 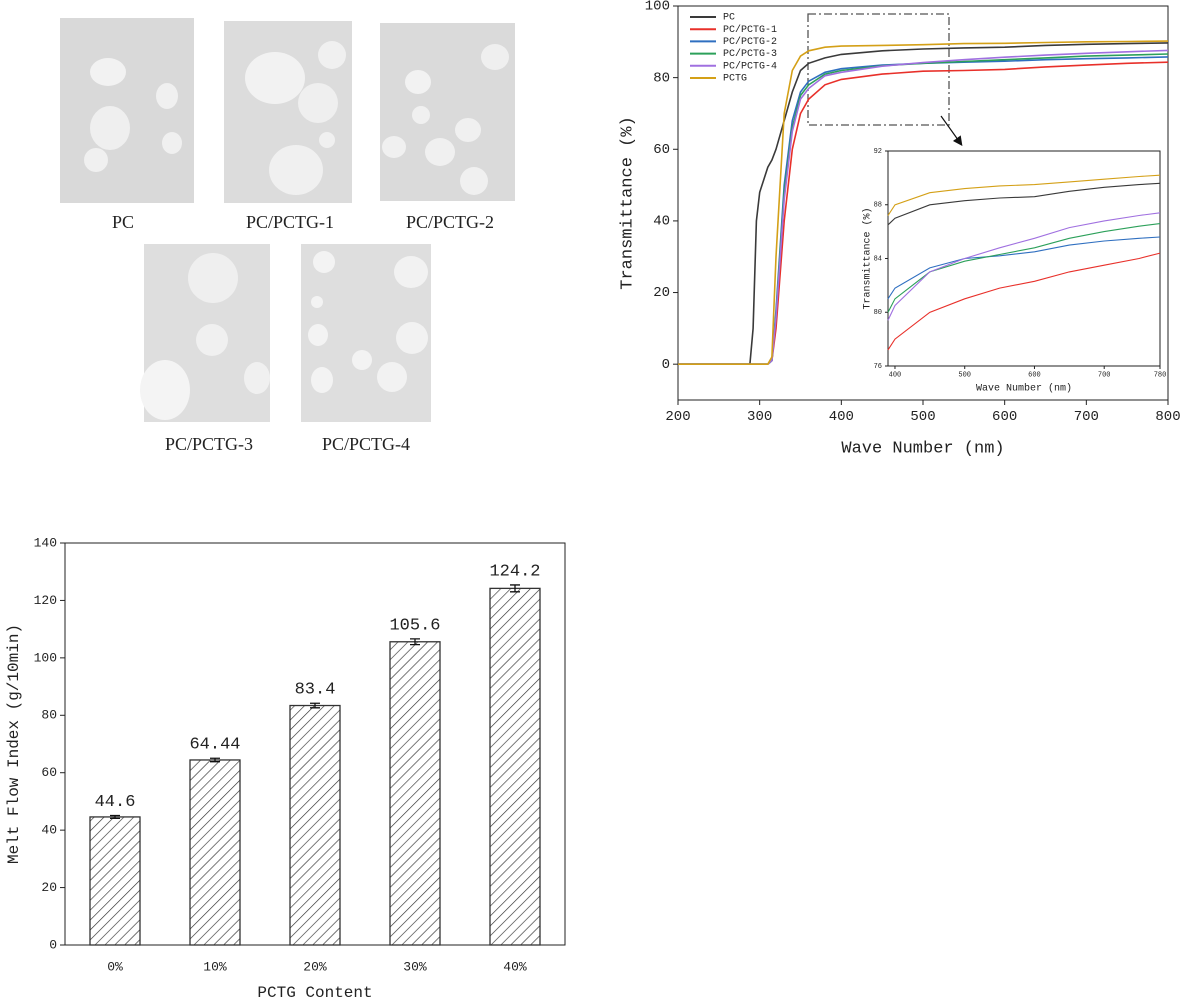 What do you see at coordinates (127, 110) in the screenshot?
I see `photo` at bounding box center [127, 110].